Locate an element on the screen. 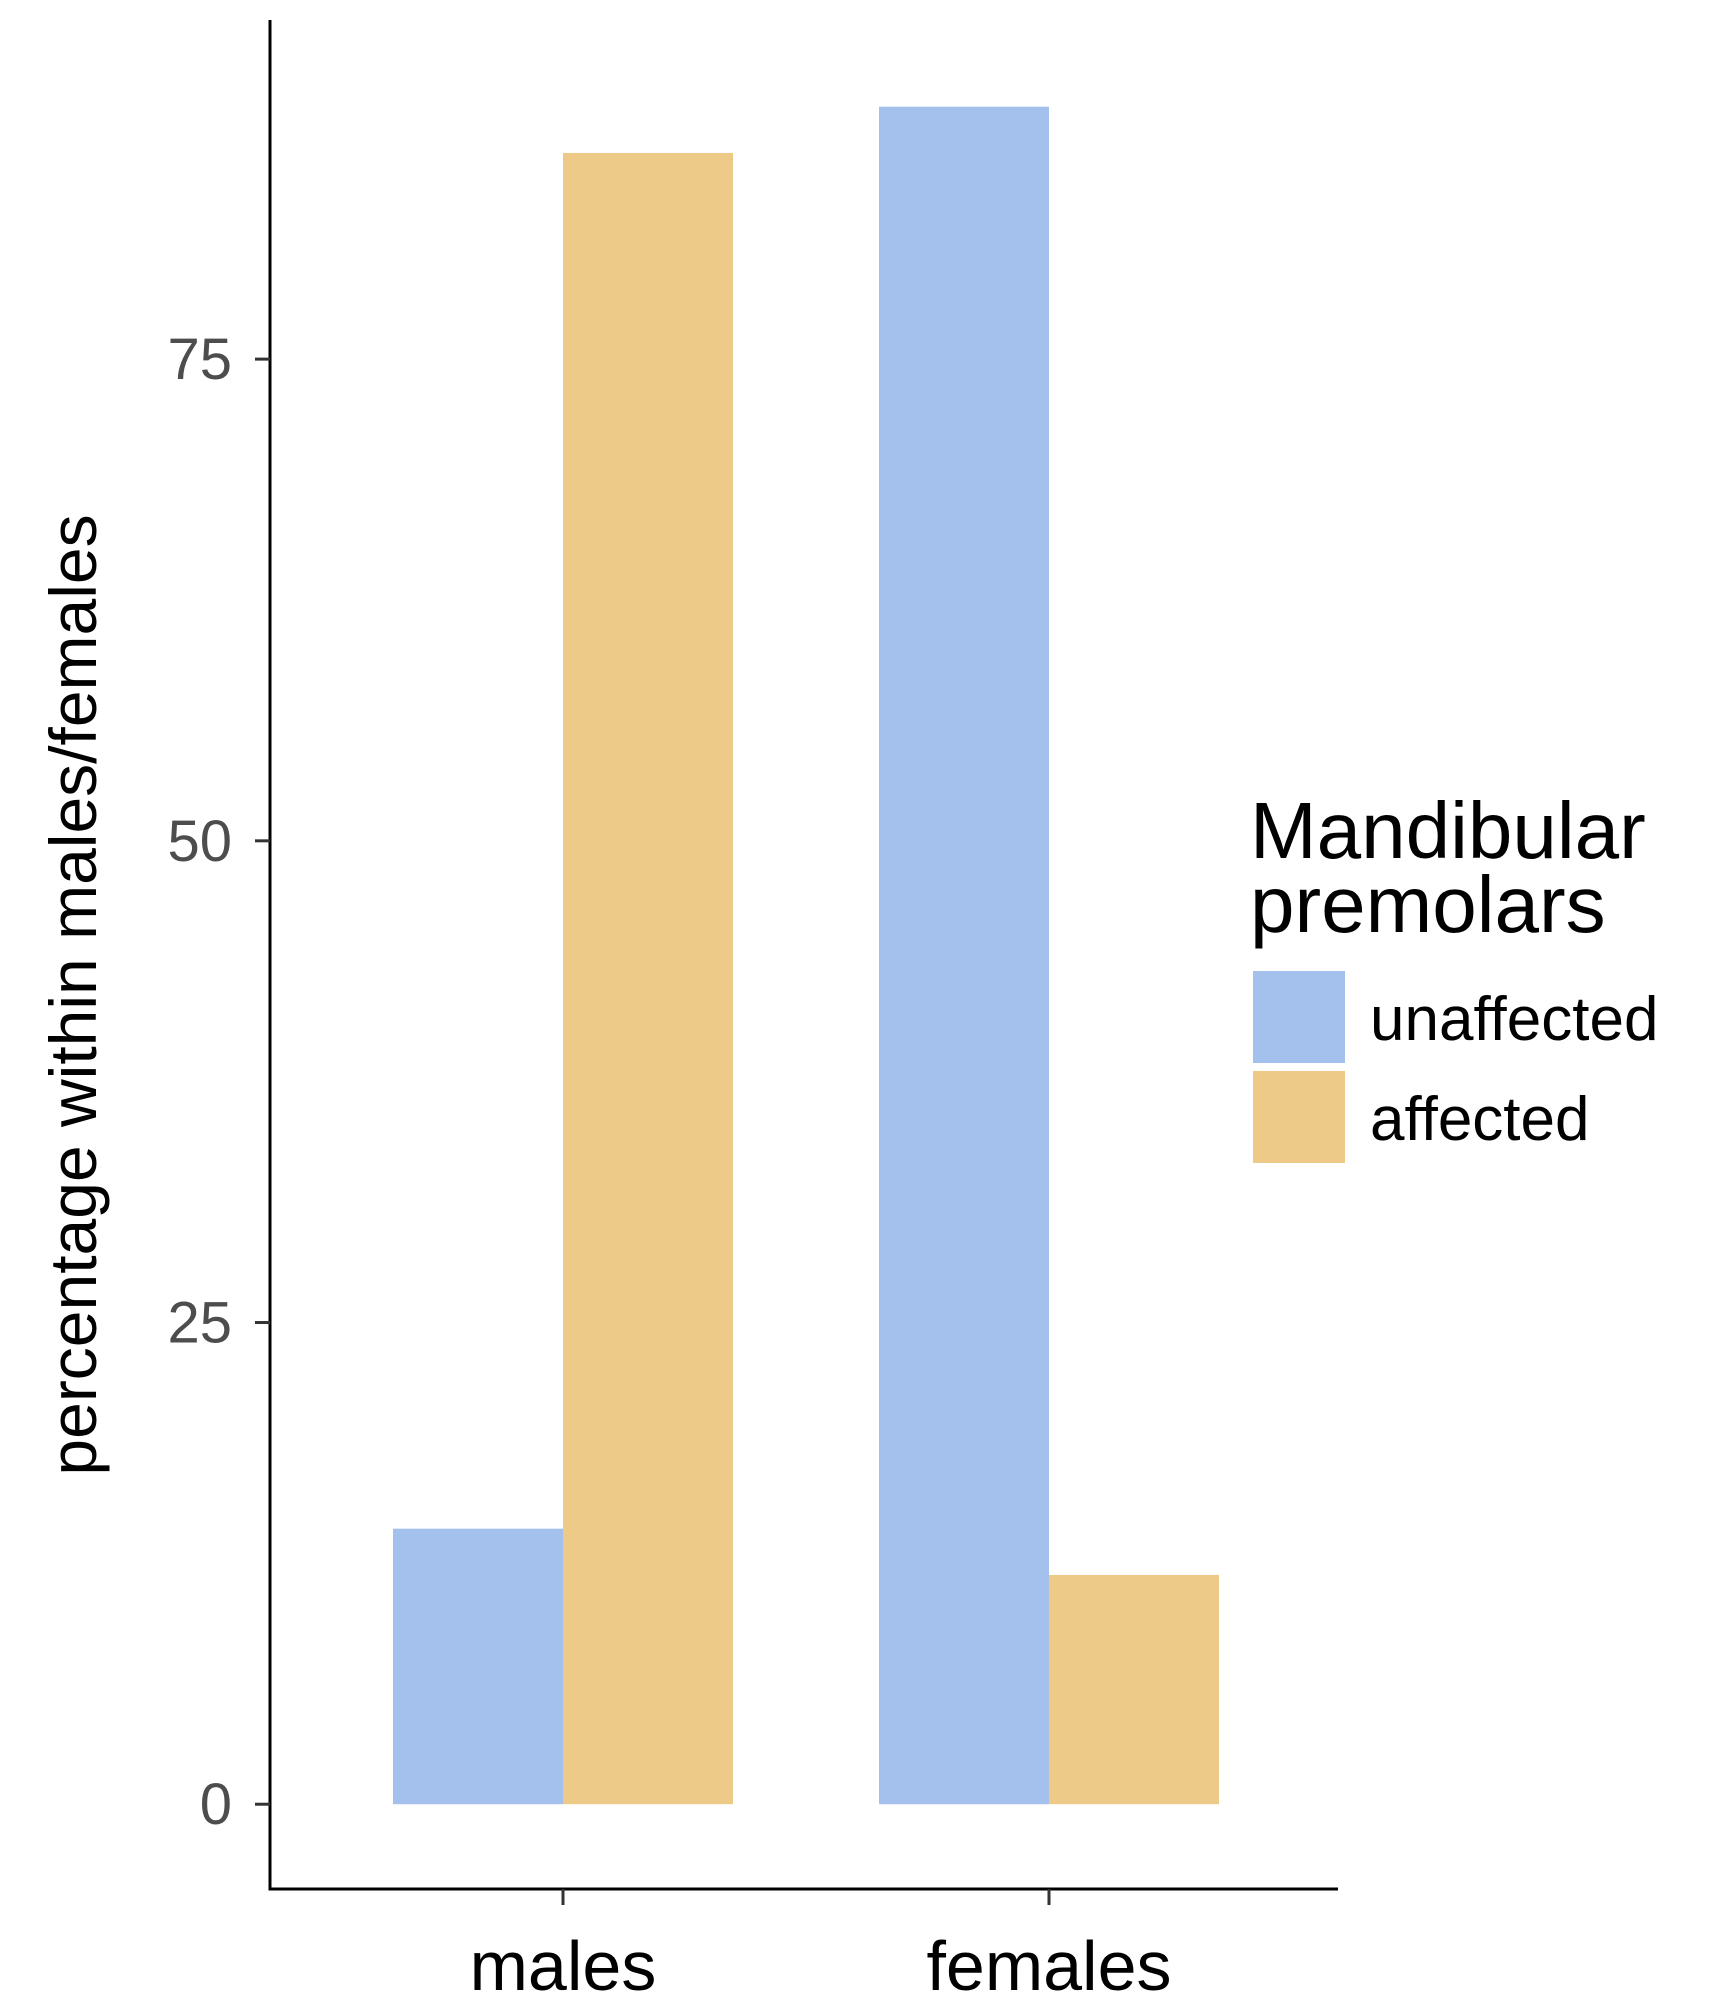 Image resolution: width=1724 pixels, height=2016 pixels. bar-females-unaffected is located at coordinates (964, 955).